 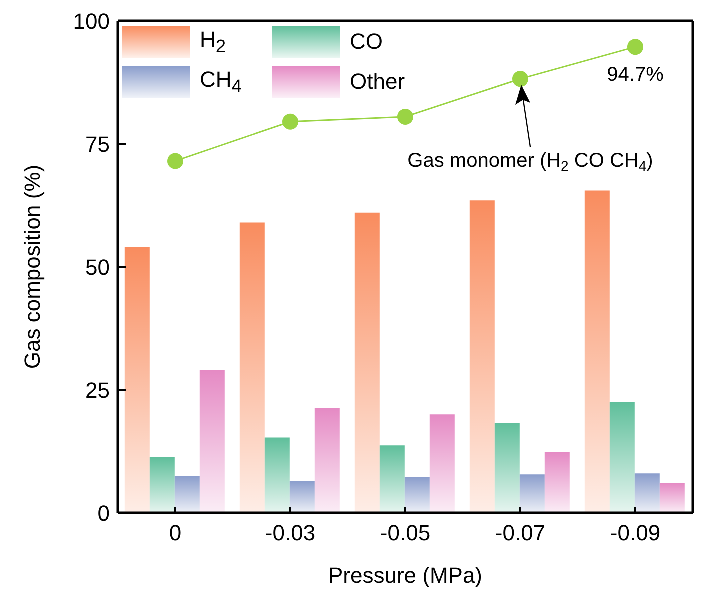 What do you see at coordinates (221, 82) in the screenshot?
I see `legend-label: CH$_{4}$` at bounding box center [221, 82].